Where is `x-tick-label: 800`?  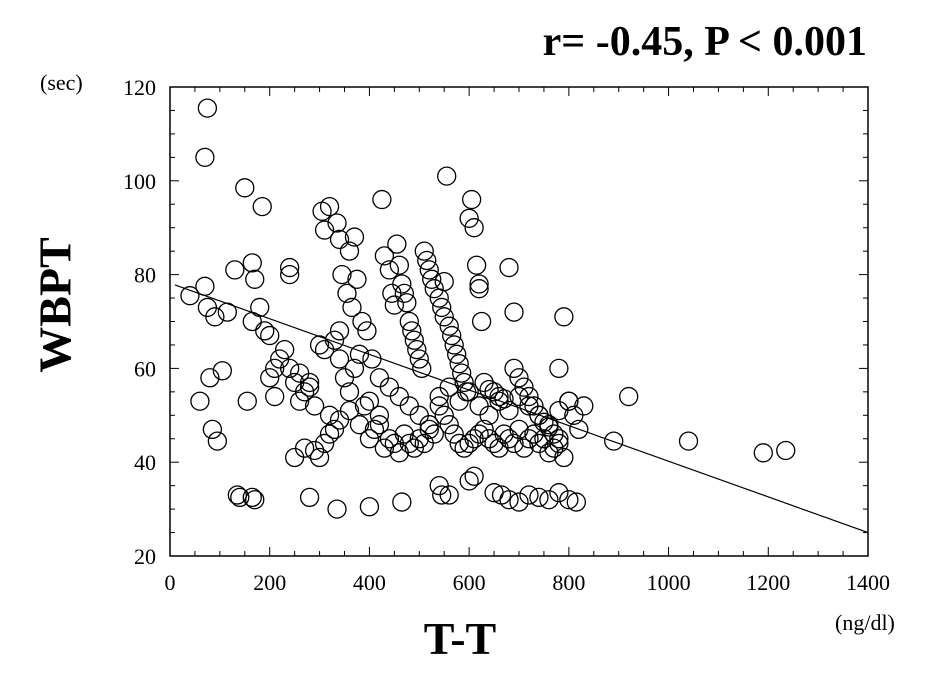
x-tick-label: 800 is located at coordinates (568, 582).